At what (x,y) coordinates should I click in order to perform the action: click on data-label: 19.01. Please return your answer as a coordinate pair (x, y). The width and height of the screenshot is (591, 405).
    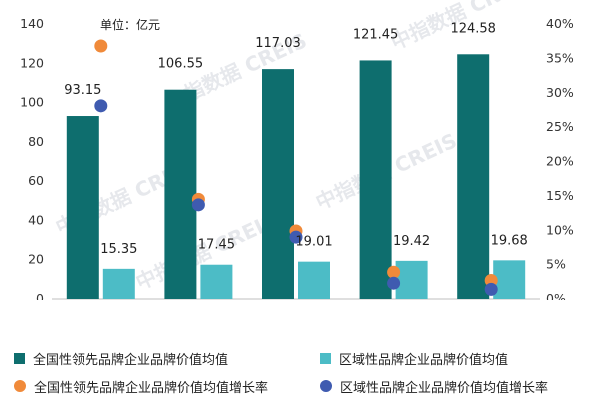
    Looking at the image, I should click on (313, 242).